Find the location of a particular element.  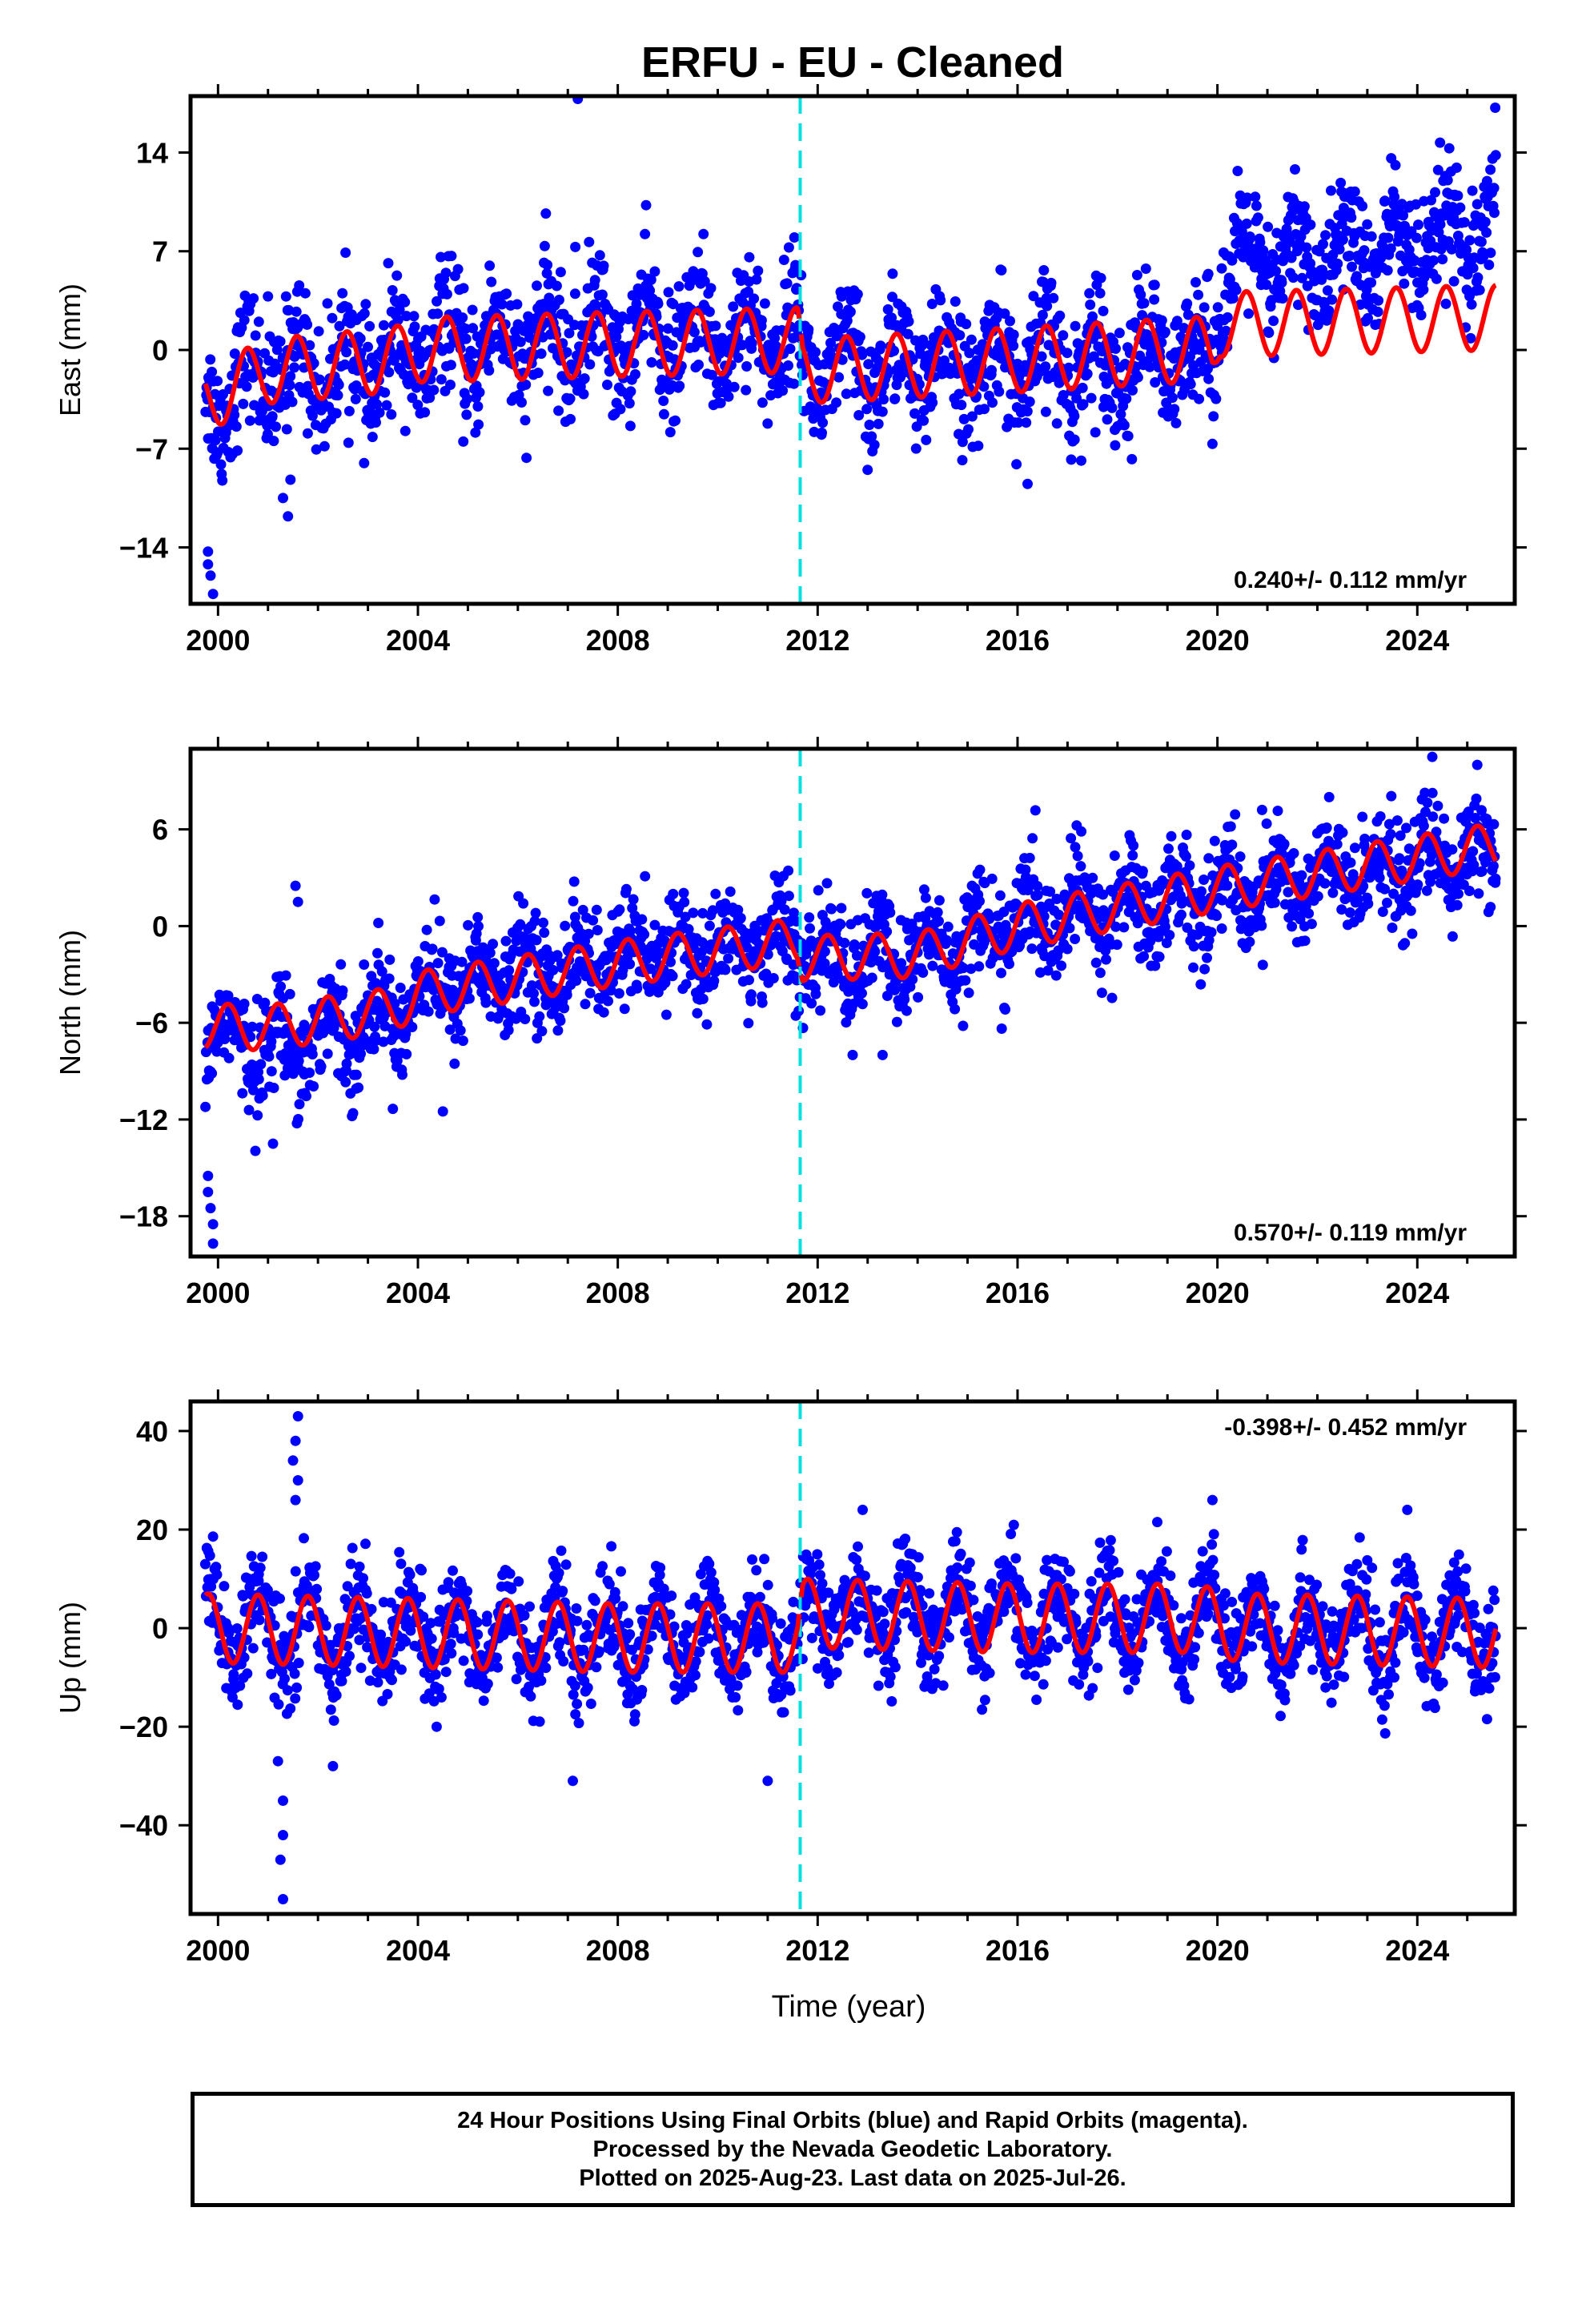

x-tick-label: 2004 is located at coordinates (418, 640).